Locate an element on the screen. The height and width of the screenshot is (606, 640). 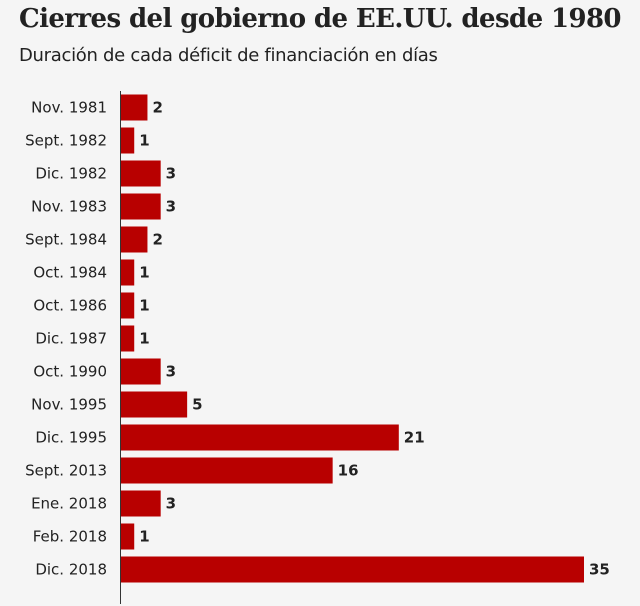
category-label: Sept. 2013 is located at coordinates (66, 471).